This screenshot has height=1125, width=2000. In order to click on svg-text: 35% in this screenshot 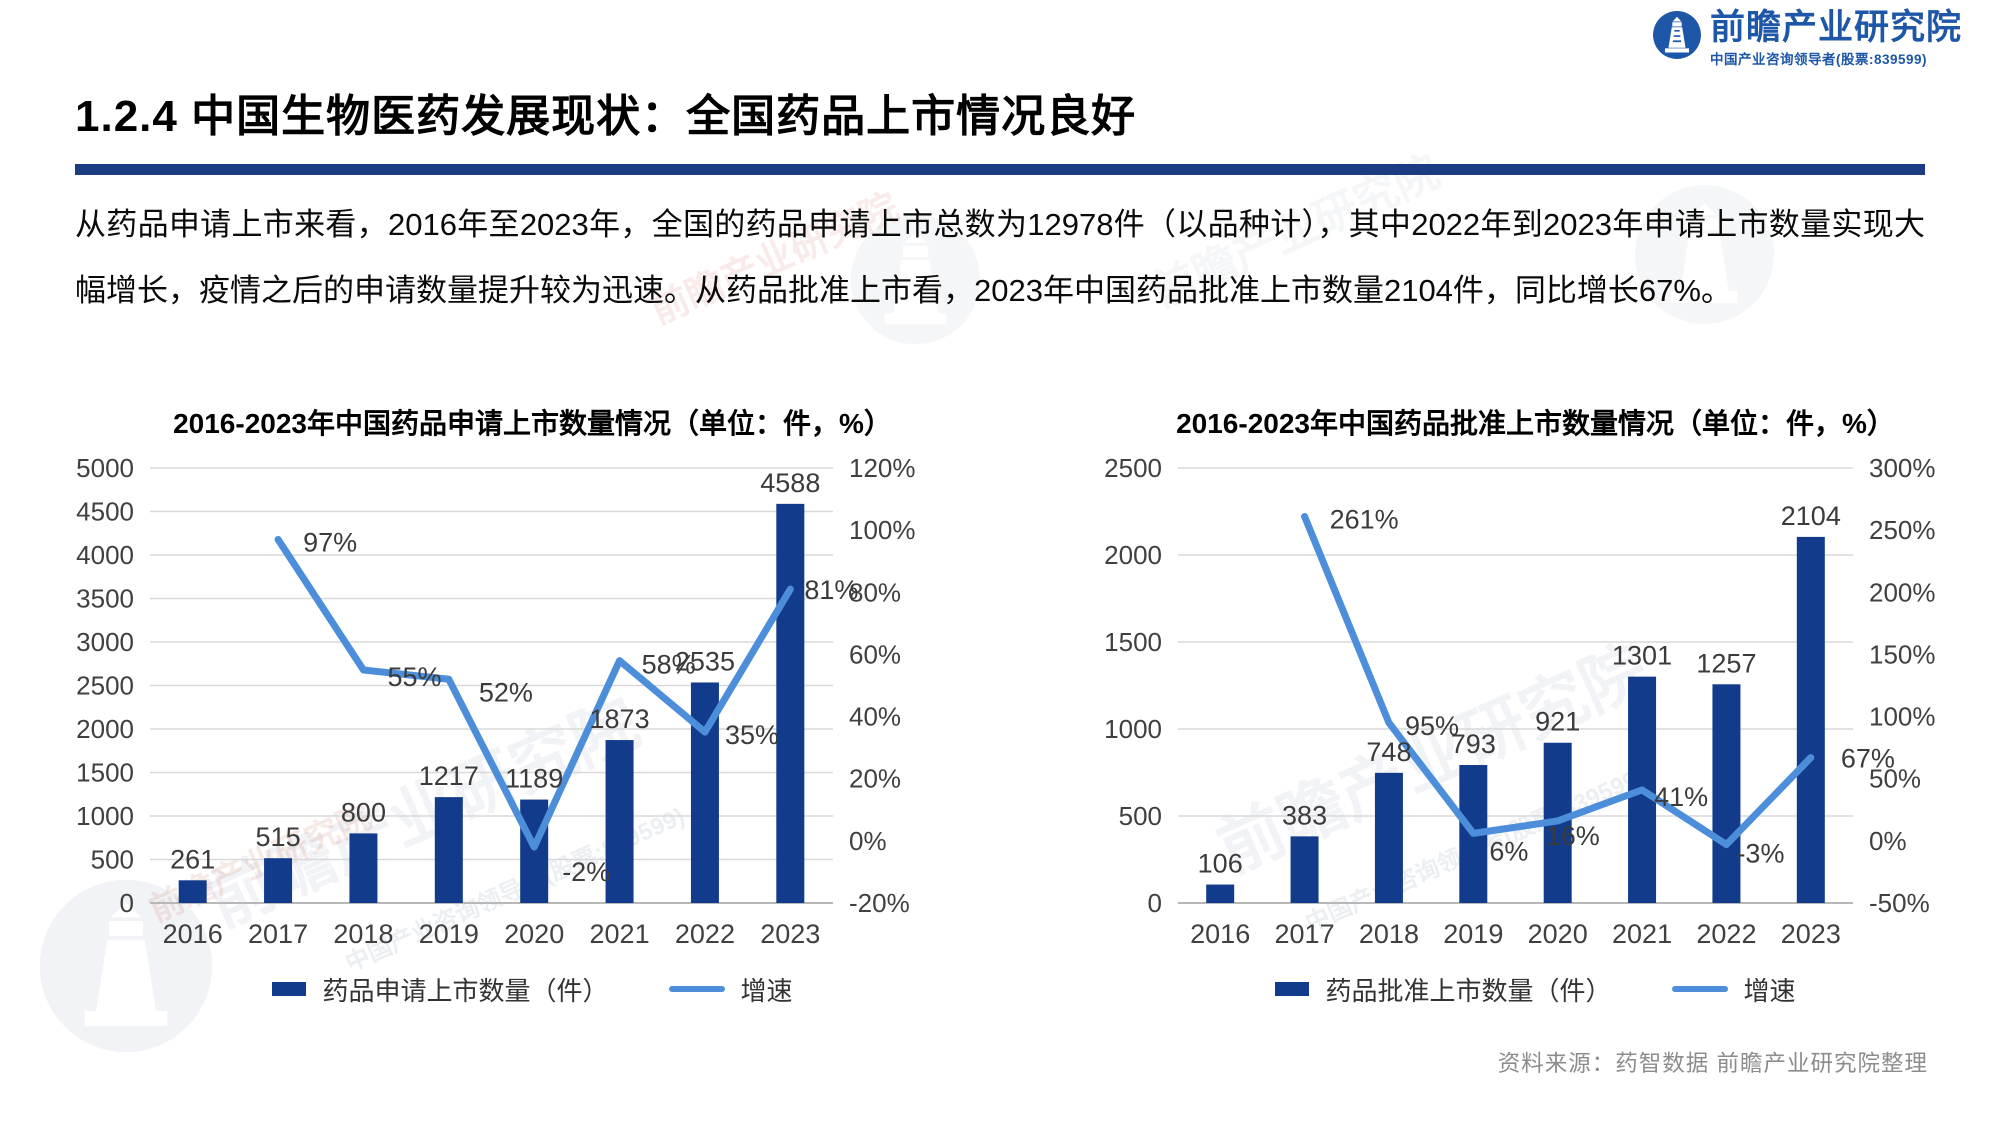, I will do `click(752, 735)`.